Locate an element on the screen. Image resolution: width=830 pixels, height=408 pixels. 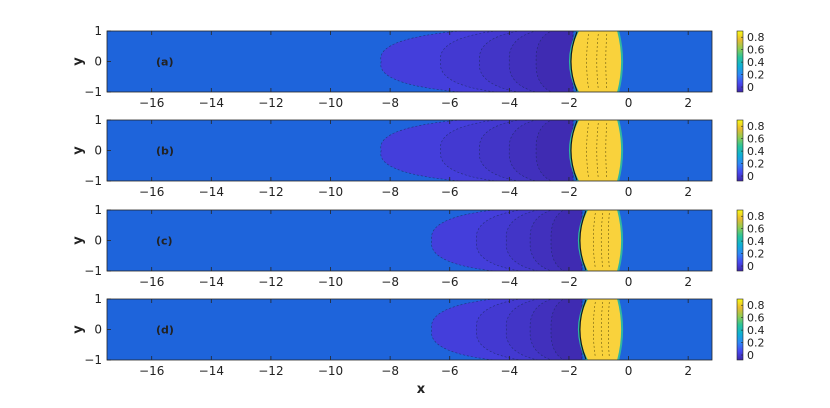
panel-label: (a) is located at coordinates (164, 62).